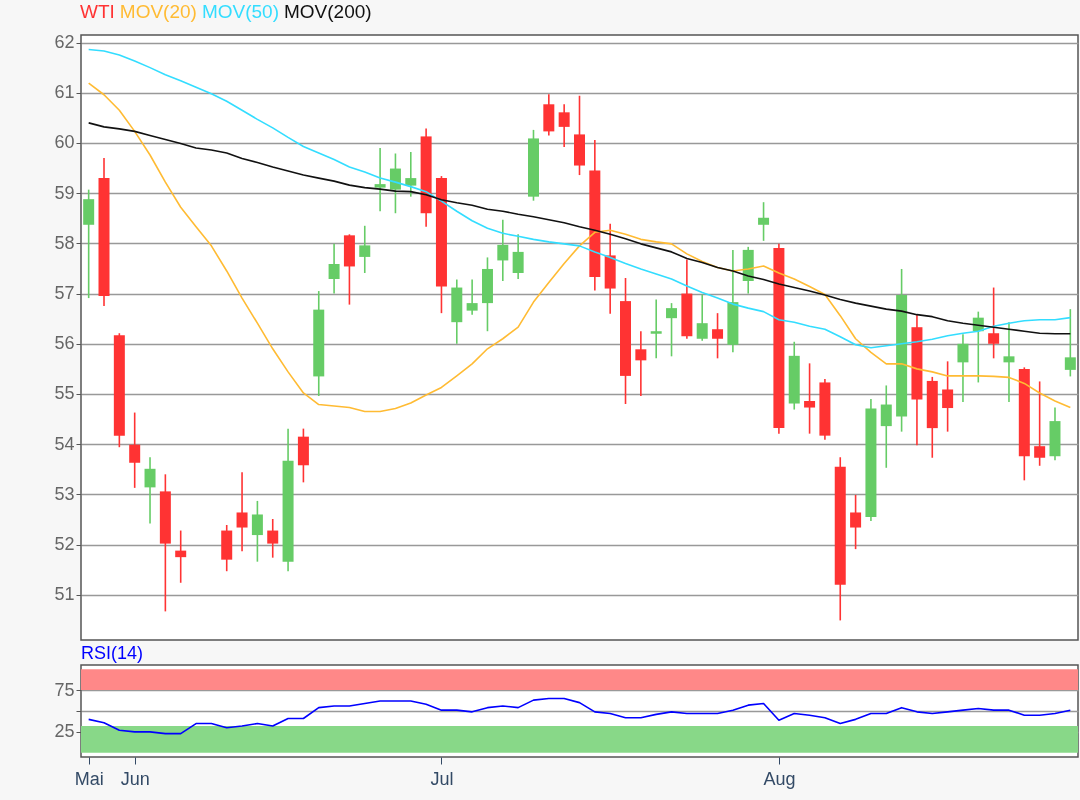  What do you see at coordinates (64, 343) in the screenshot?
I see `y-tick-label: 56` at bounding box center [64, 343].